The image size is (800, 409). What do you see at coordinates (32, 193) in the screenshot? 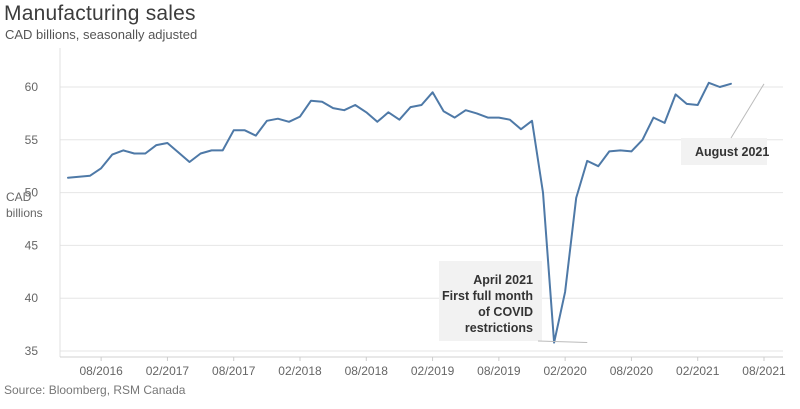
I see `y-tick-label-50: 50` at bounding box center [32, 193].